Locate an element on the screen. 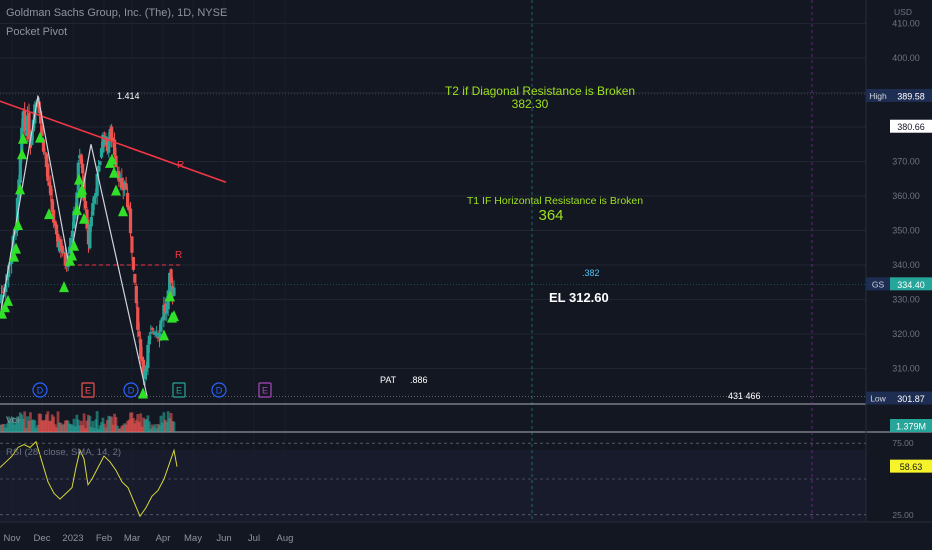 This screenshot has width=932, height=550. volume-tag-value: 1.379M is located at coordinates (911, 427).